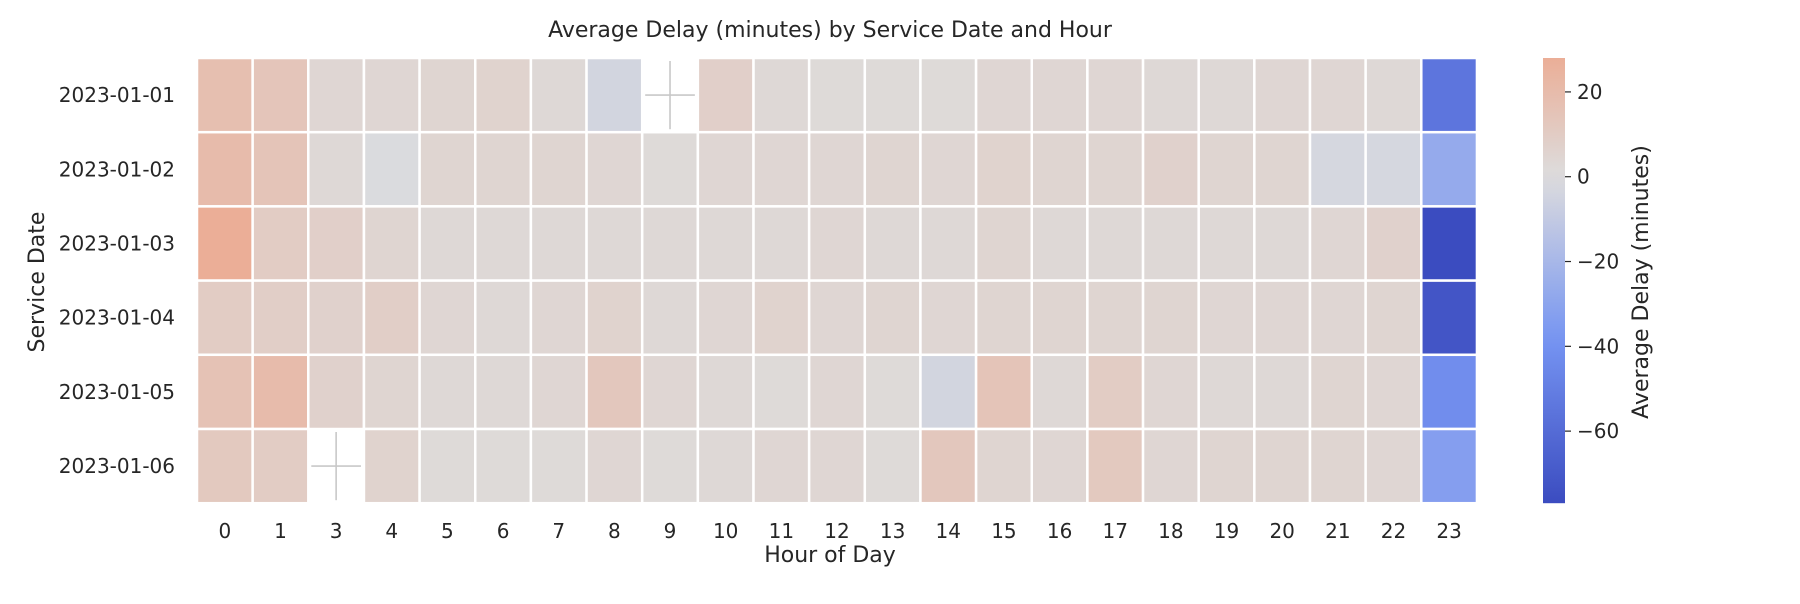 This screenshot has height=604, width=1800. I want to click on x-tick-label: 8, so click(614, 531).